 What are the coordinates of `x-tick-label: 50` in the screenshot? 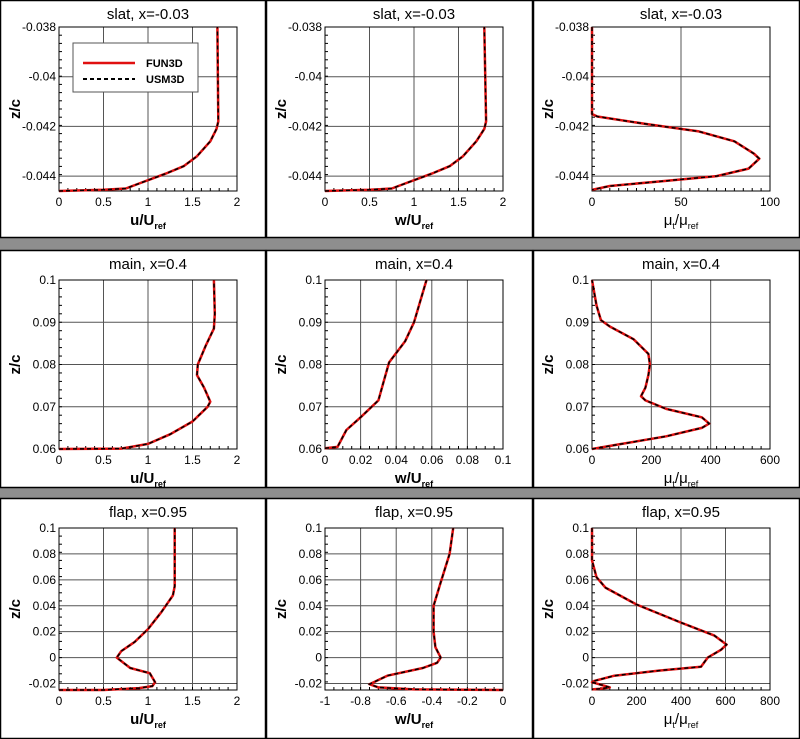 It's located at (681, 202).